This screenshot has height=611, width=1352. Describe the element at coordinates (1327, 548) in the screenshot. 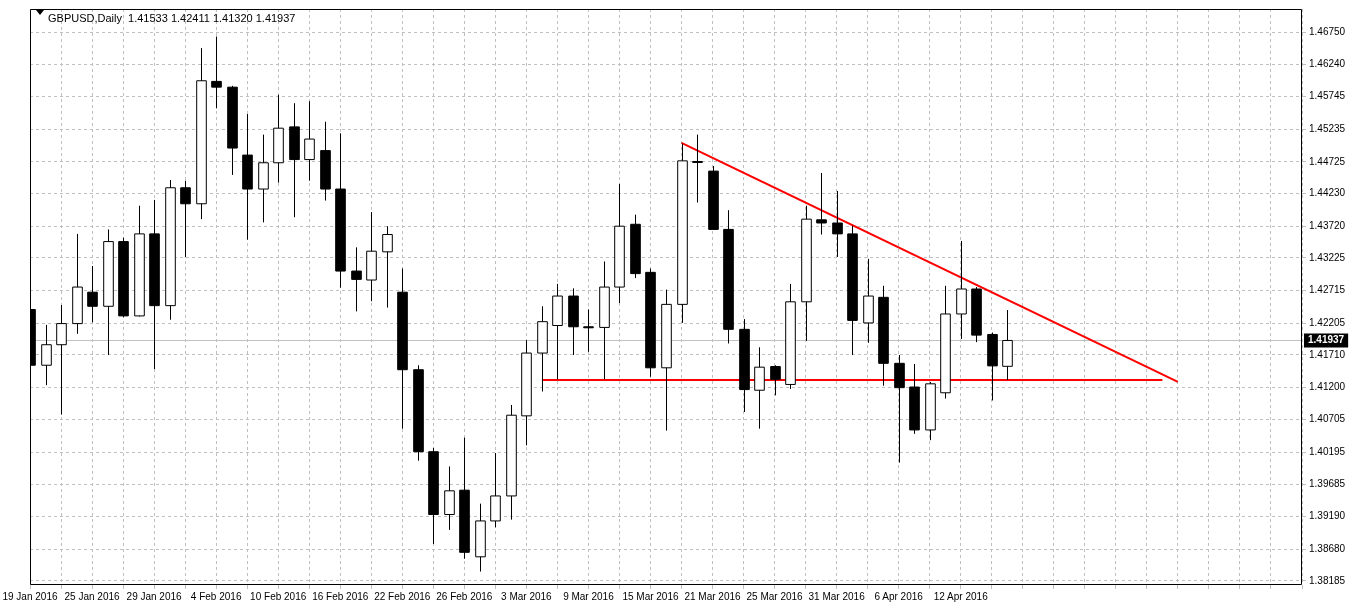

I see `y-tick-label: 1.38680` at that location.